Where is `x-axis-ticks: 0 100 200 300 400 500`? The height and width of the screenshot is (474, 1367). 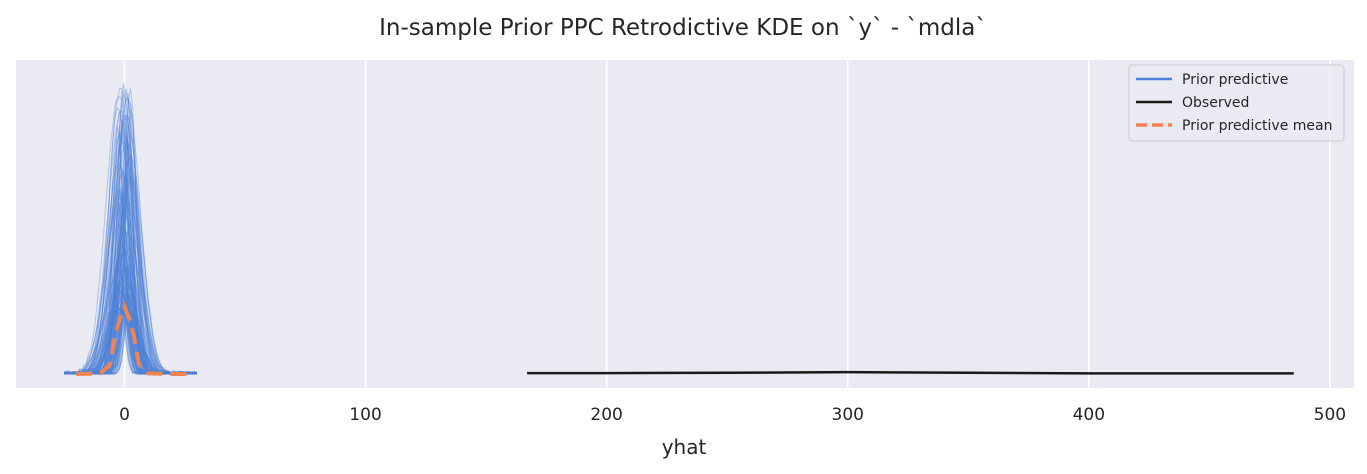 x-axis-ticks: 0 100 200 300 400 500 is located at coordinates (732, 415).